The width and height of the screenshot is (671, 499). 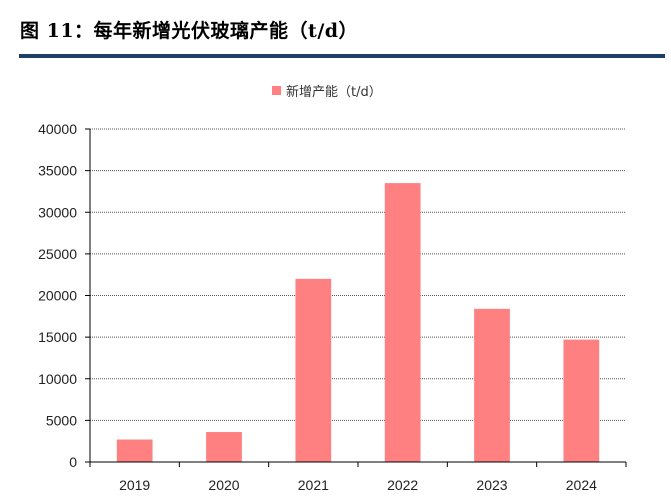 What do you see at coordinates (334, 92) in the screenshot?
I see `legend-label: 新增产能（t/d）` at bounding box center [334, 92].